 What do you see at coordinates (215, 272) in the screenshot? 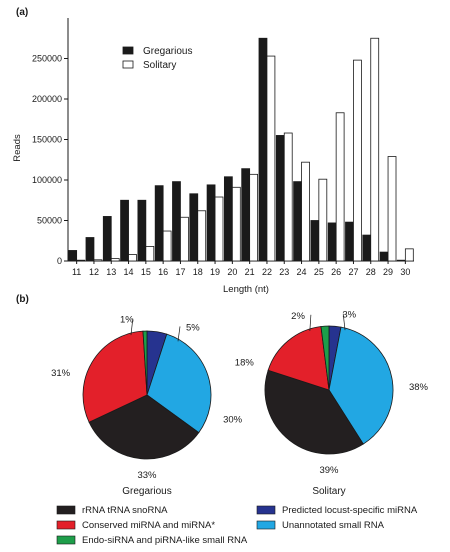
I see `x-tick-label: 19` at bounding box center [215, 272].